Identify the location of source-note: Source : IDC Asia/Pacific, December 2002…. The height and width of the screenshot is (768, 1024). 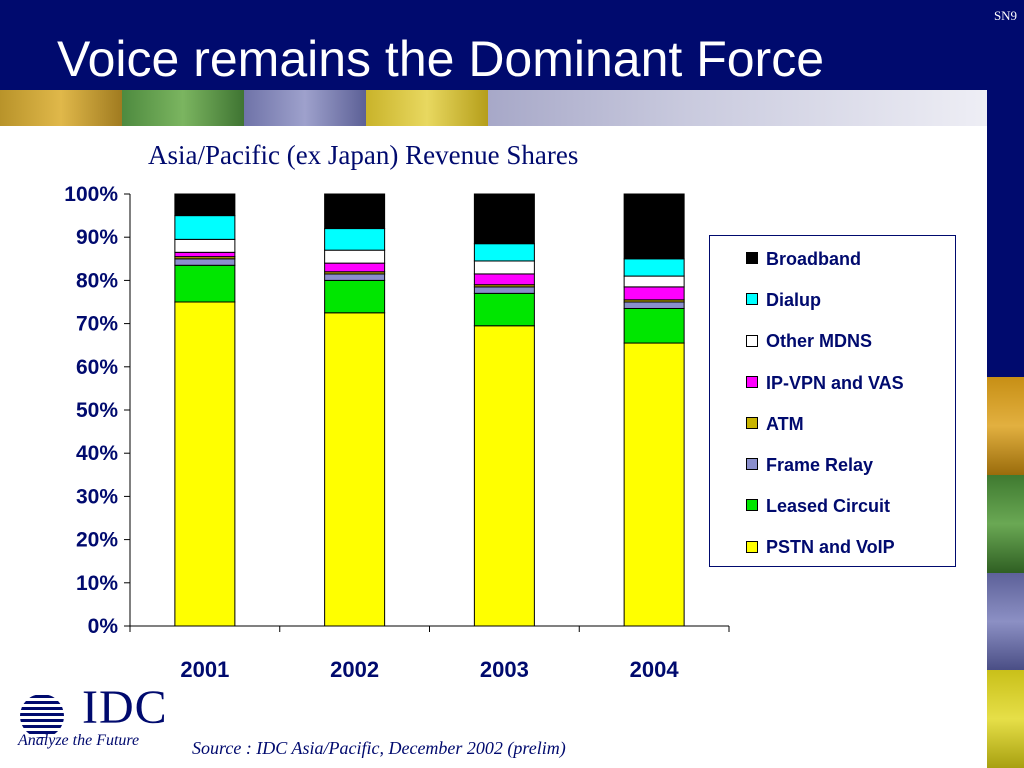
(379, 748).